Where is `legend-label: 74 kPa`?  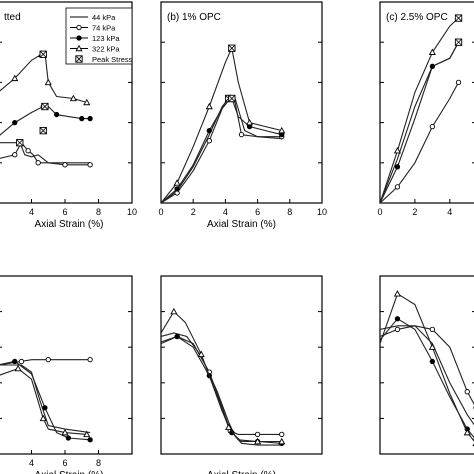
legend-label: 74 kPa is located at coordinates (104, 28).